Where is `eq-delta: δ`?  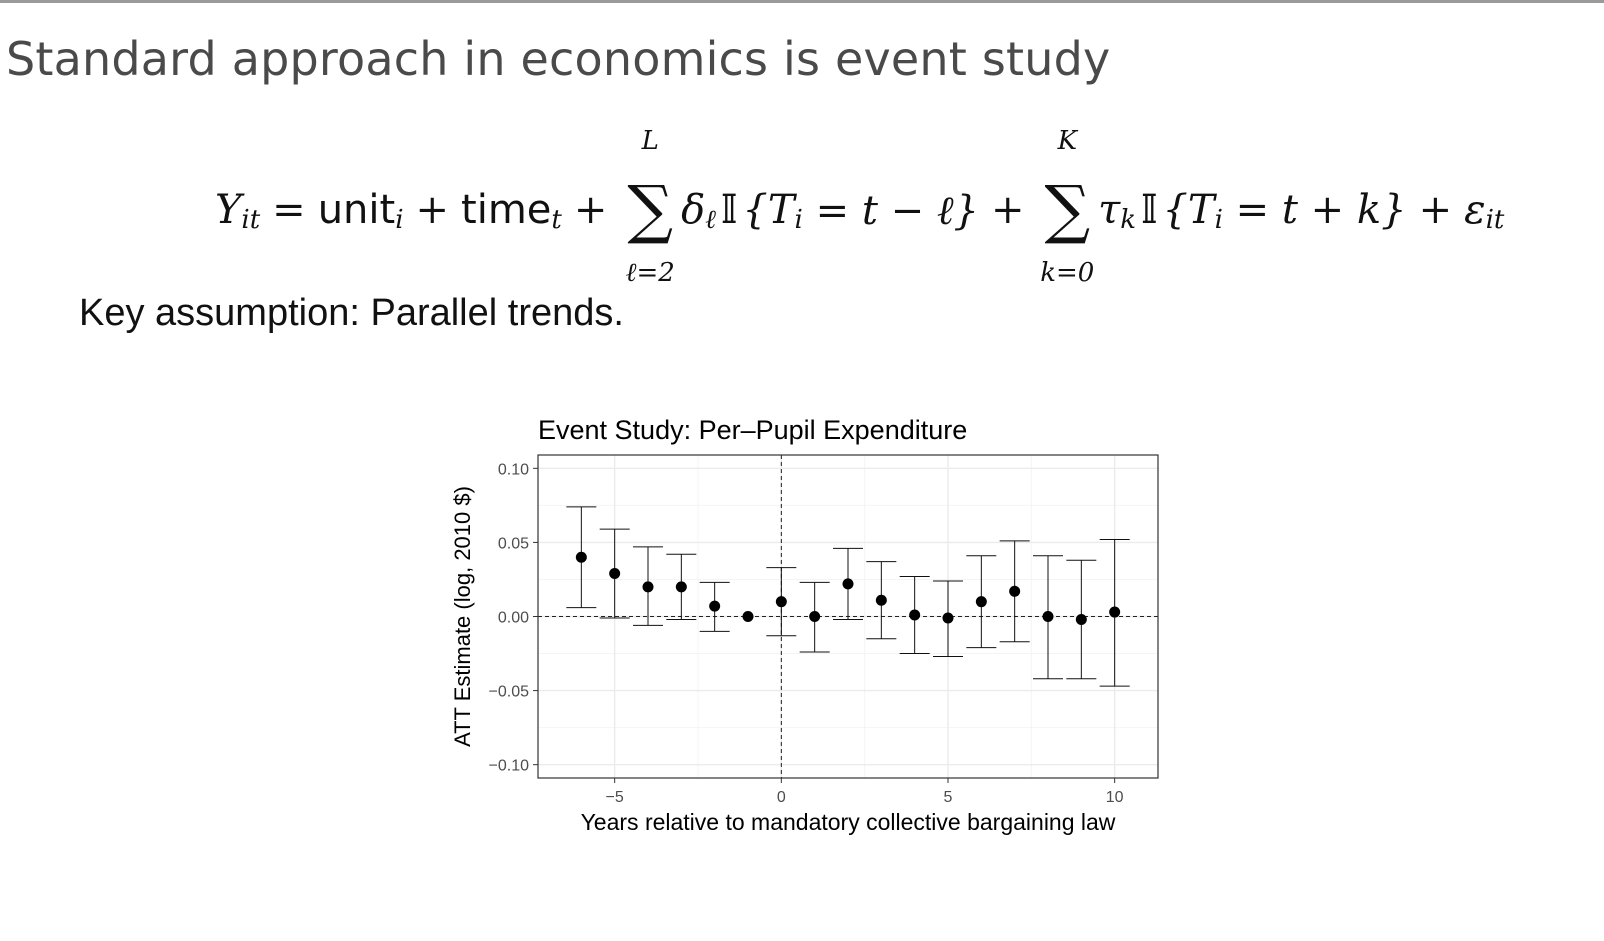
eq-delta: δ is located at coordinates (693, 210).